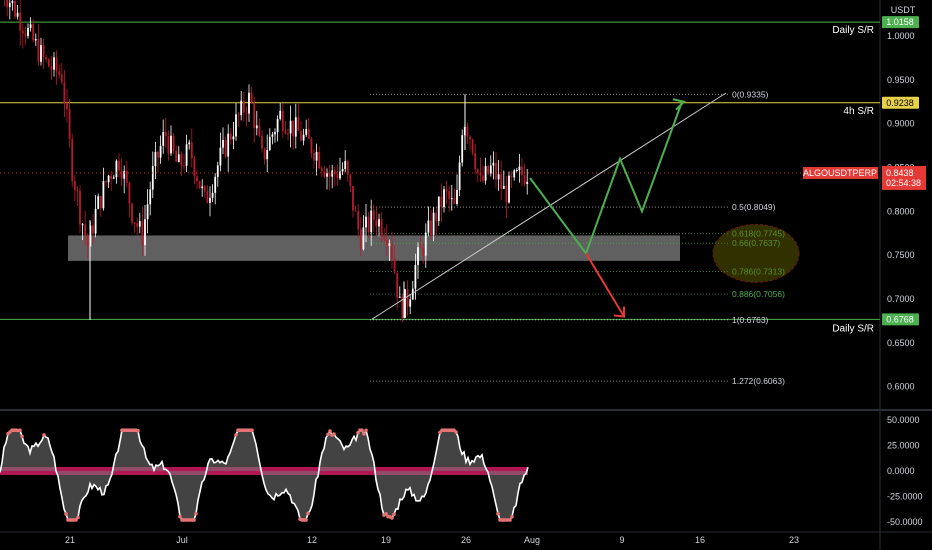 The image size is (932, 550). I want to click on date-tick-label: 26, so click(466, 540).